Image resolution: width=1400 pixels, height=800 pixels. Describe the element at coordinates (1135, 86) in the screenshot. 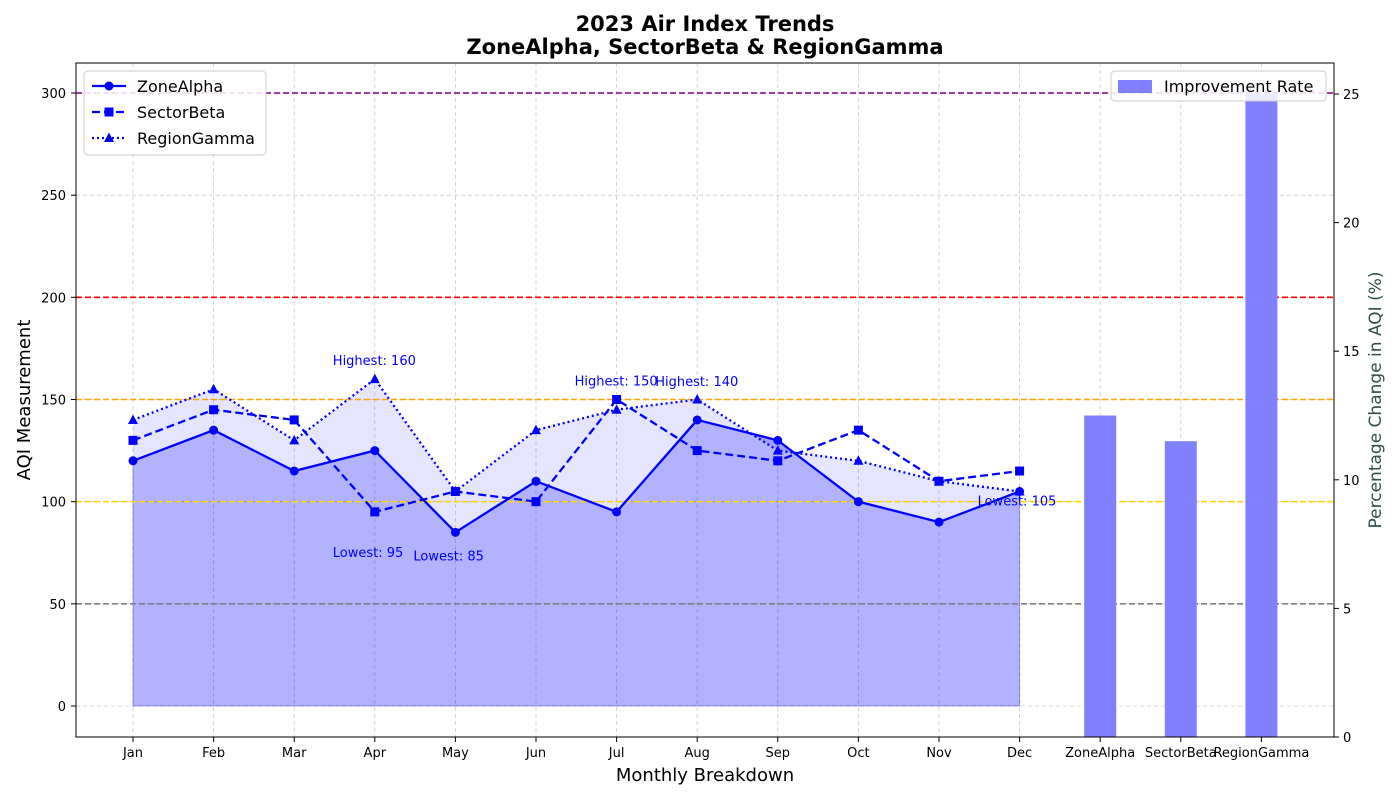

I see `legend-bar-swatch` at that location.